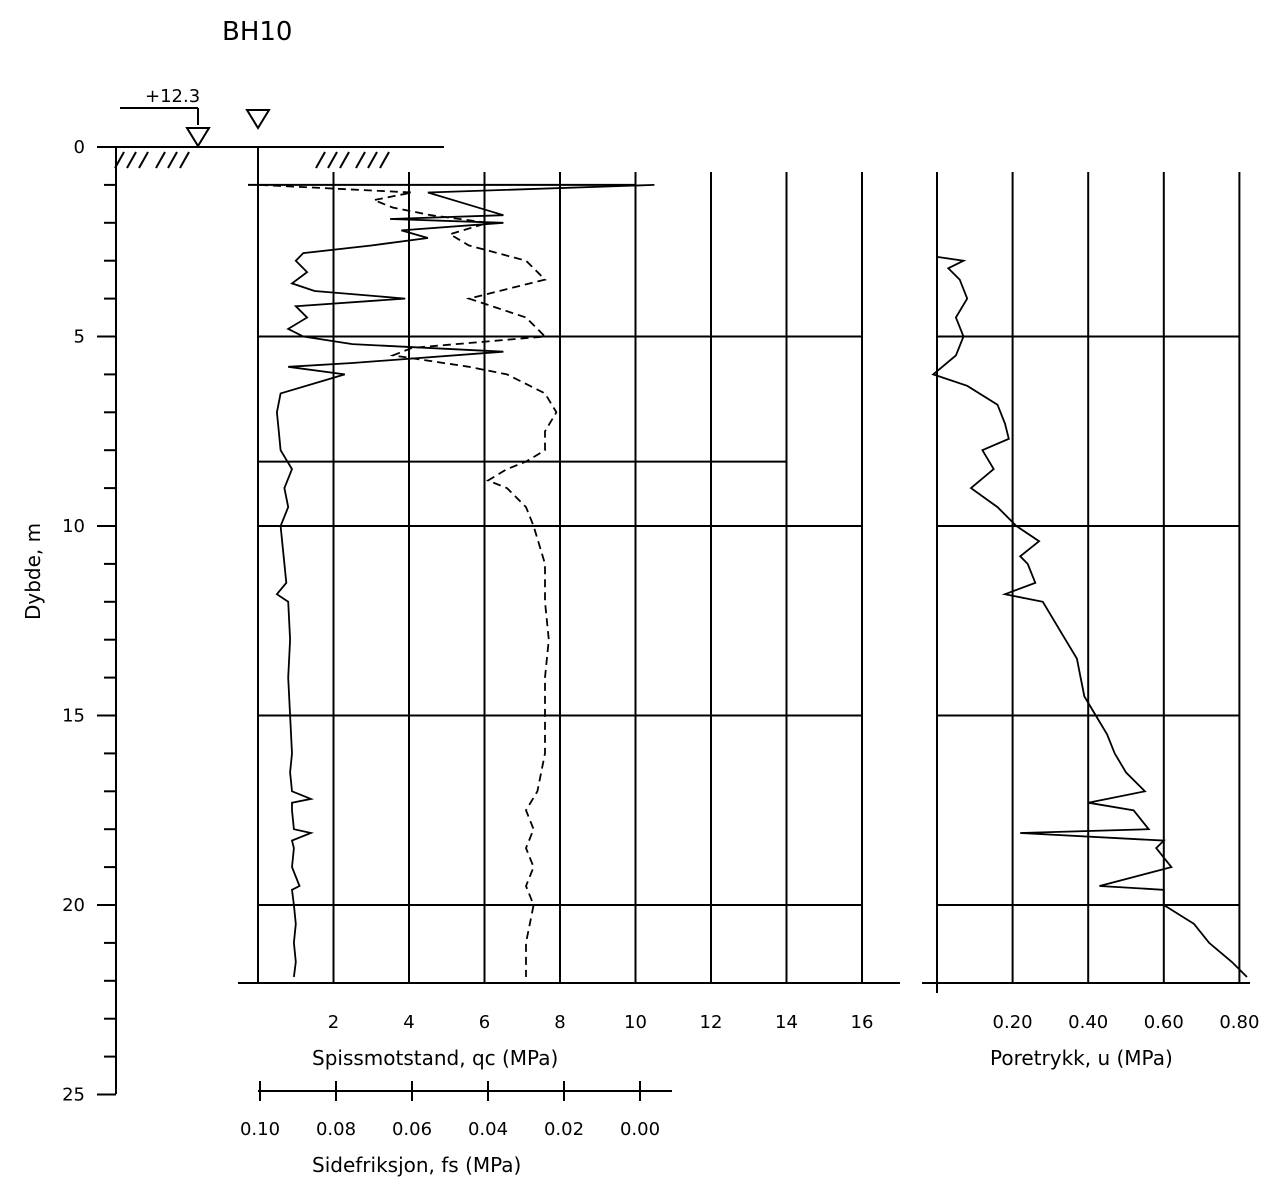 This screenshot has height=1180, width=1272. What do you see at coordinates (73, 1095) in the screenshot?
I see `depth-tick-label: 25` at bounding box center [73, 1095].